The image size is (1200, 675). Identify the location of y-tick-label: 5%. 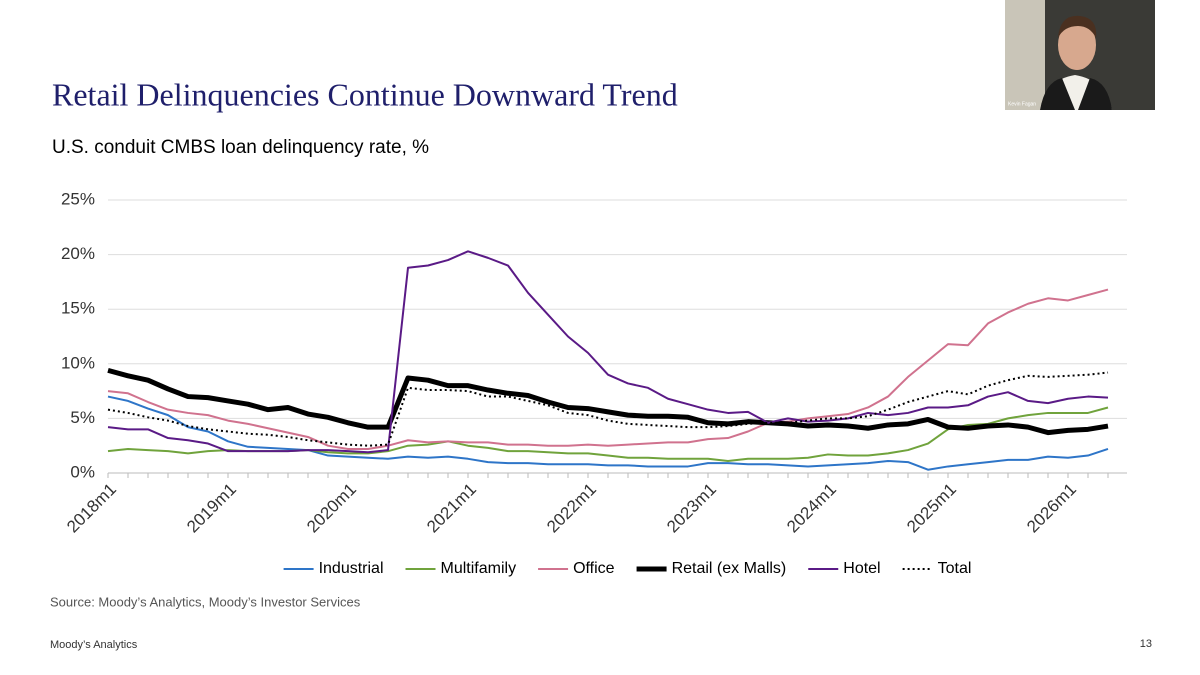
(82, 417).